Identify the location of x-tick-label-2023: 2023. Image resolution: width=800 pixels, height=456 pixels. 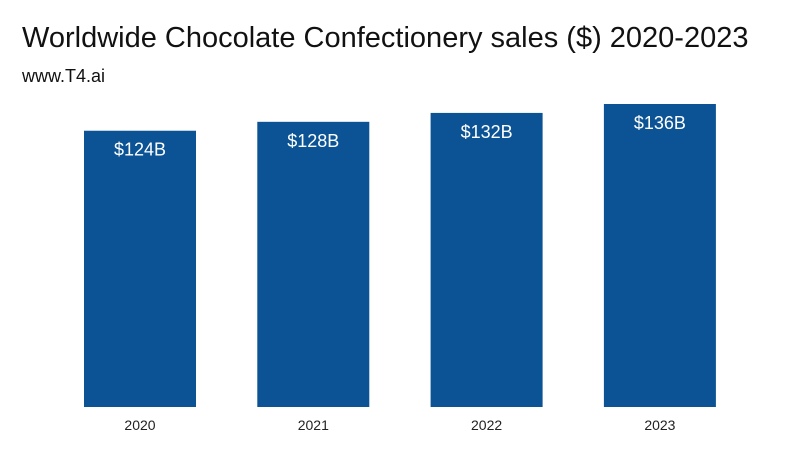
(659, 425).